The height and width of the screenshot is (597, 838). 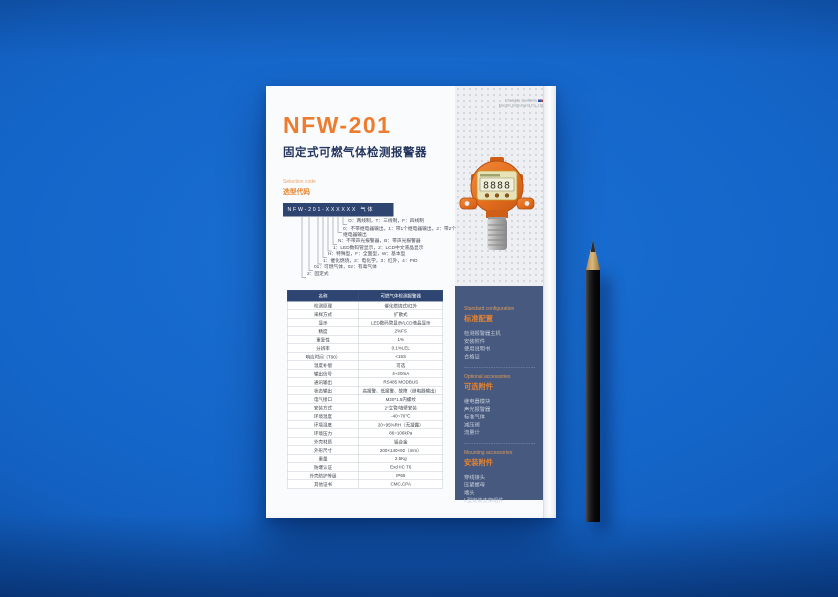 What do you see at coordinates (323, 407) in the screenshot?
I see `spec-label: 安装方式` at bounding box center [323, 407].